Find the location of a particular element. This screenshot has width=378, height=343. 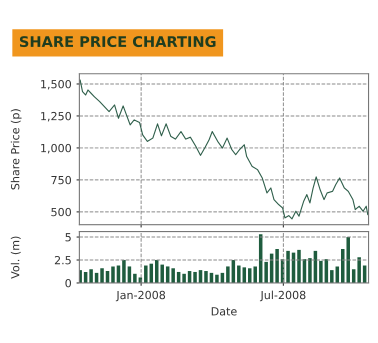

y-tick-label: 500 is located at coordinates (61, 212).